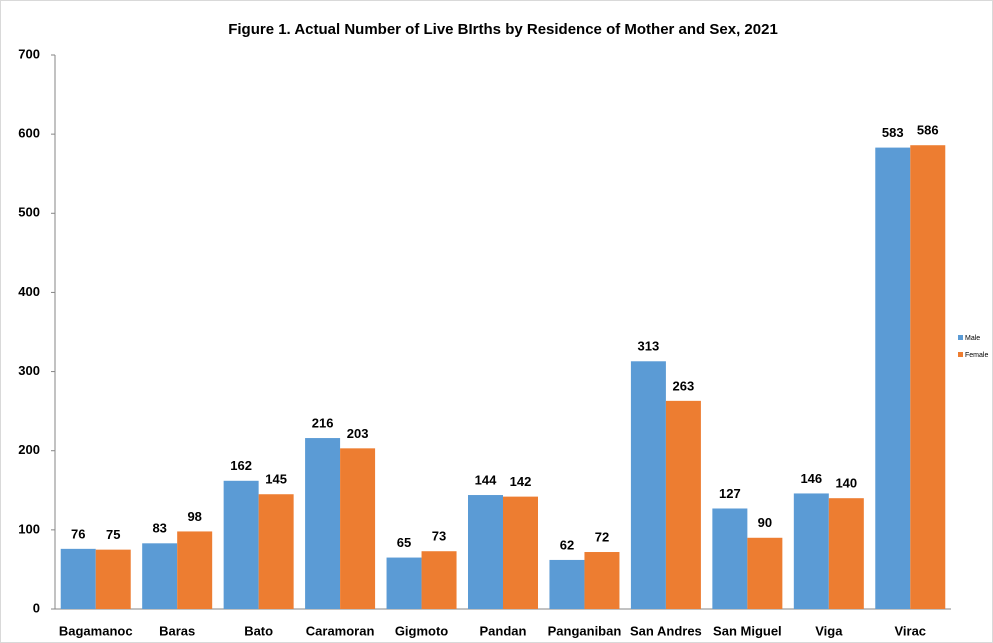 This screenshot has height=643, width=993. I want to click on value-label: 145, so click(276, 479).